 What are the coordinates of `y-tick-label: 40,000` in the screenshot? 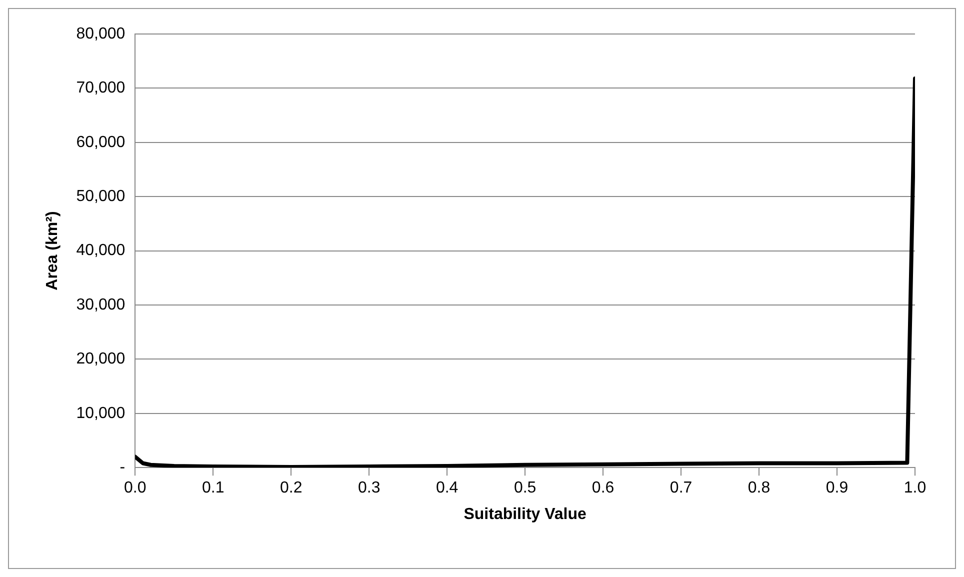 It's located at (101, 251).